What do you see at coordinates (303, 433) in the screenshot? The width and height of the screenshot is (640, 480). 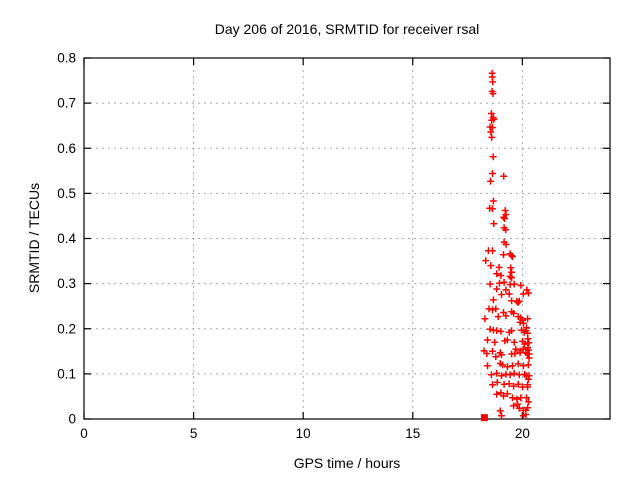 I see `x-tick-label: 10` at bounding box center [303, 433].